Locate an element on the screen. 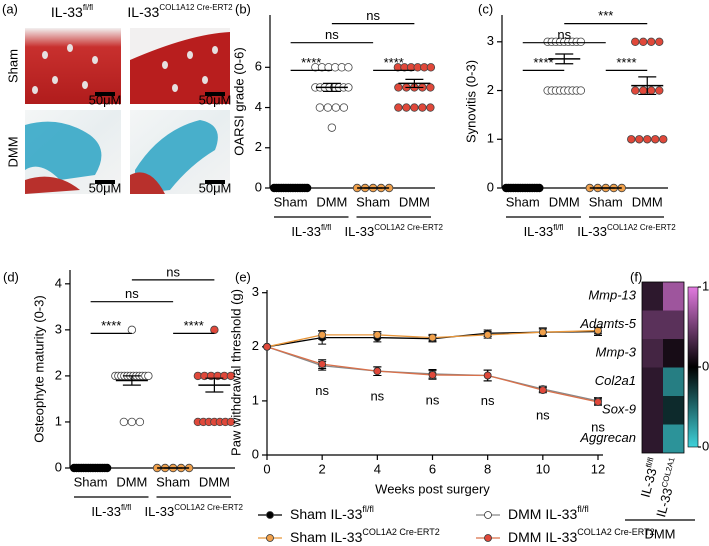  y-tick-label: 0 is located at coordinates (258, 186).